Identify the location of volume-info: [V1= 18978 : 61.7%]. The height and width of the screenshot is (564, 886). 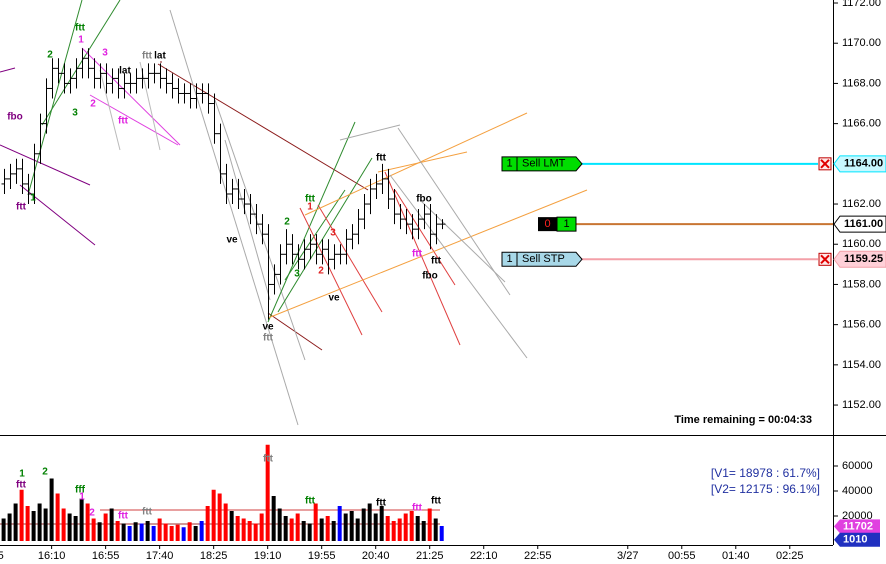
(765, 473).